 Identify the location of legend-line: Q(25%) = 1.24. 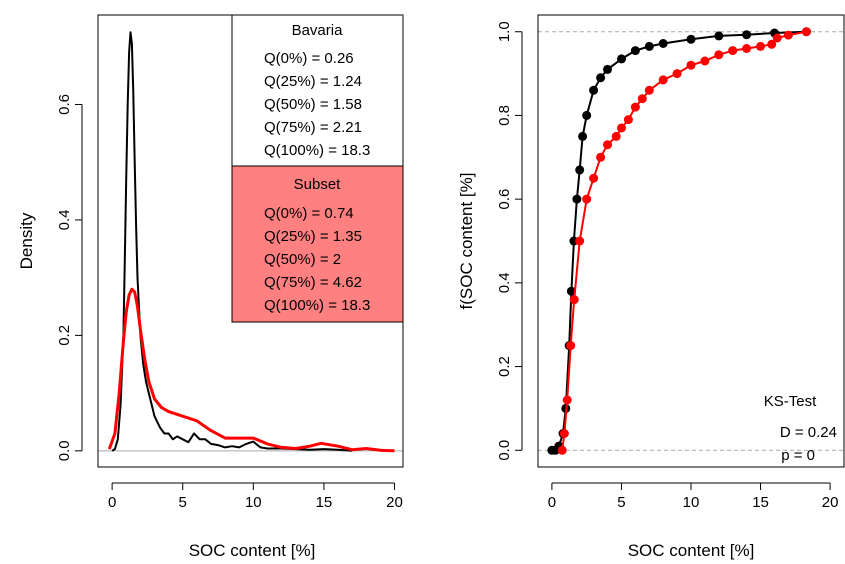
(313, 81).